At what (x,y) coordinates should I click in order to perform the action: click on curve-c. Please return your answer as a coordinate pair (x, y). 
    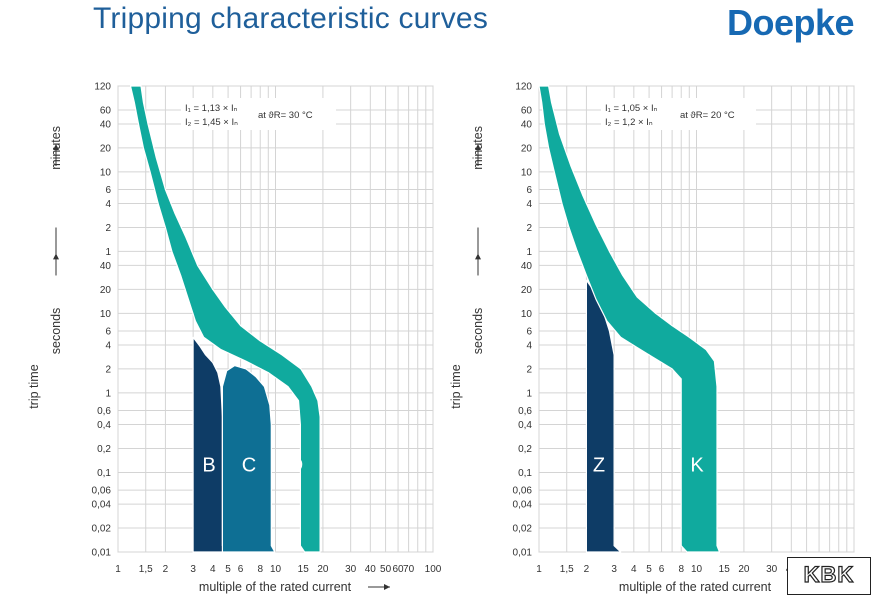
    Looking at the image, I should click on (248, 459).